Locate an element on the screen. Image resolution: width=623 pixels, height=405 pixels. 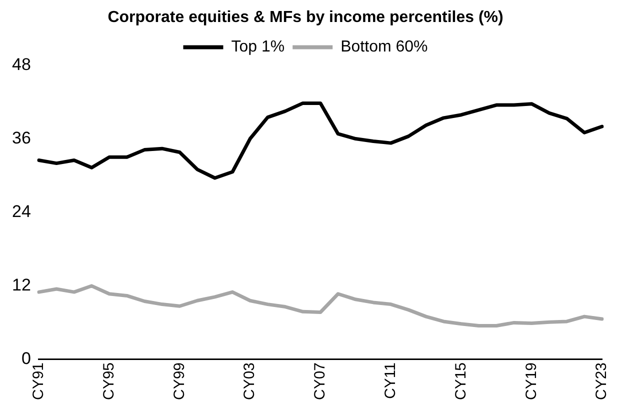
x-tick-label: CY99 is located at coordinates (179, 381).